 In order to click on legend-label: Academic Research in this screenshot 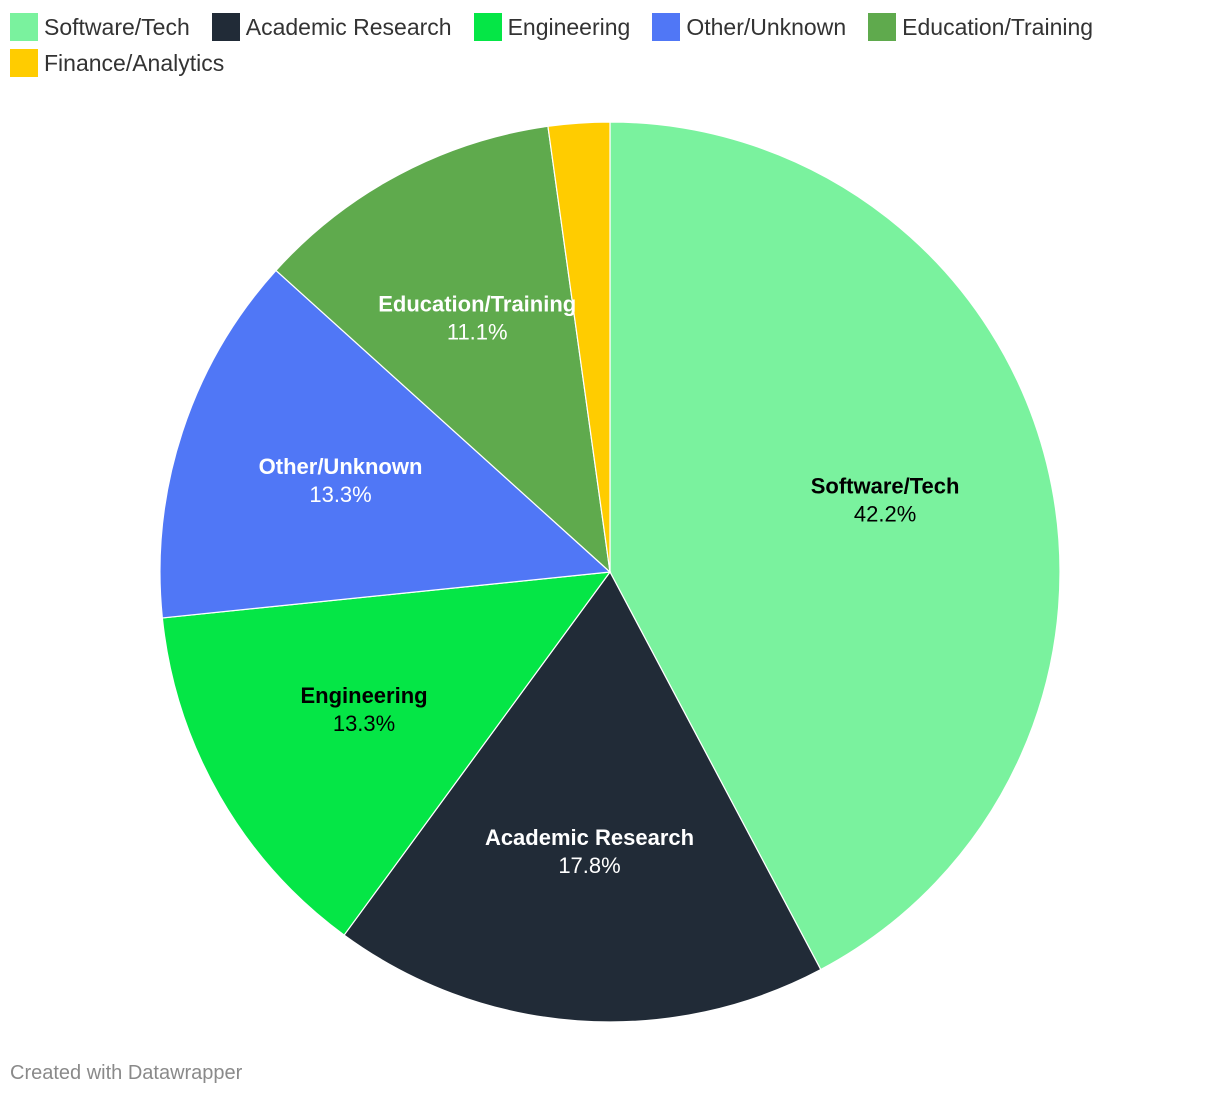, I will do `click(348, 26)`.